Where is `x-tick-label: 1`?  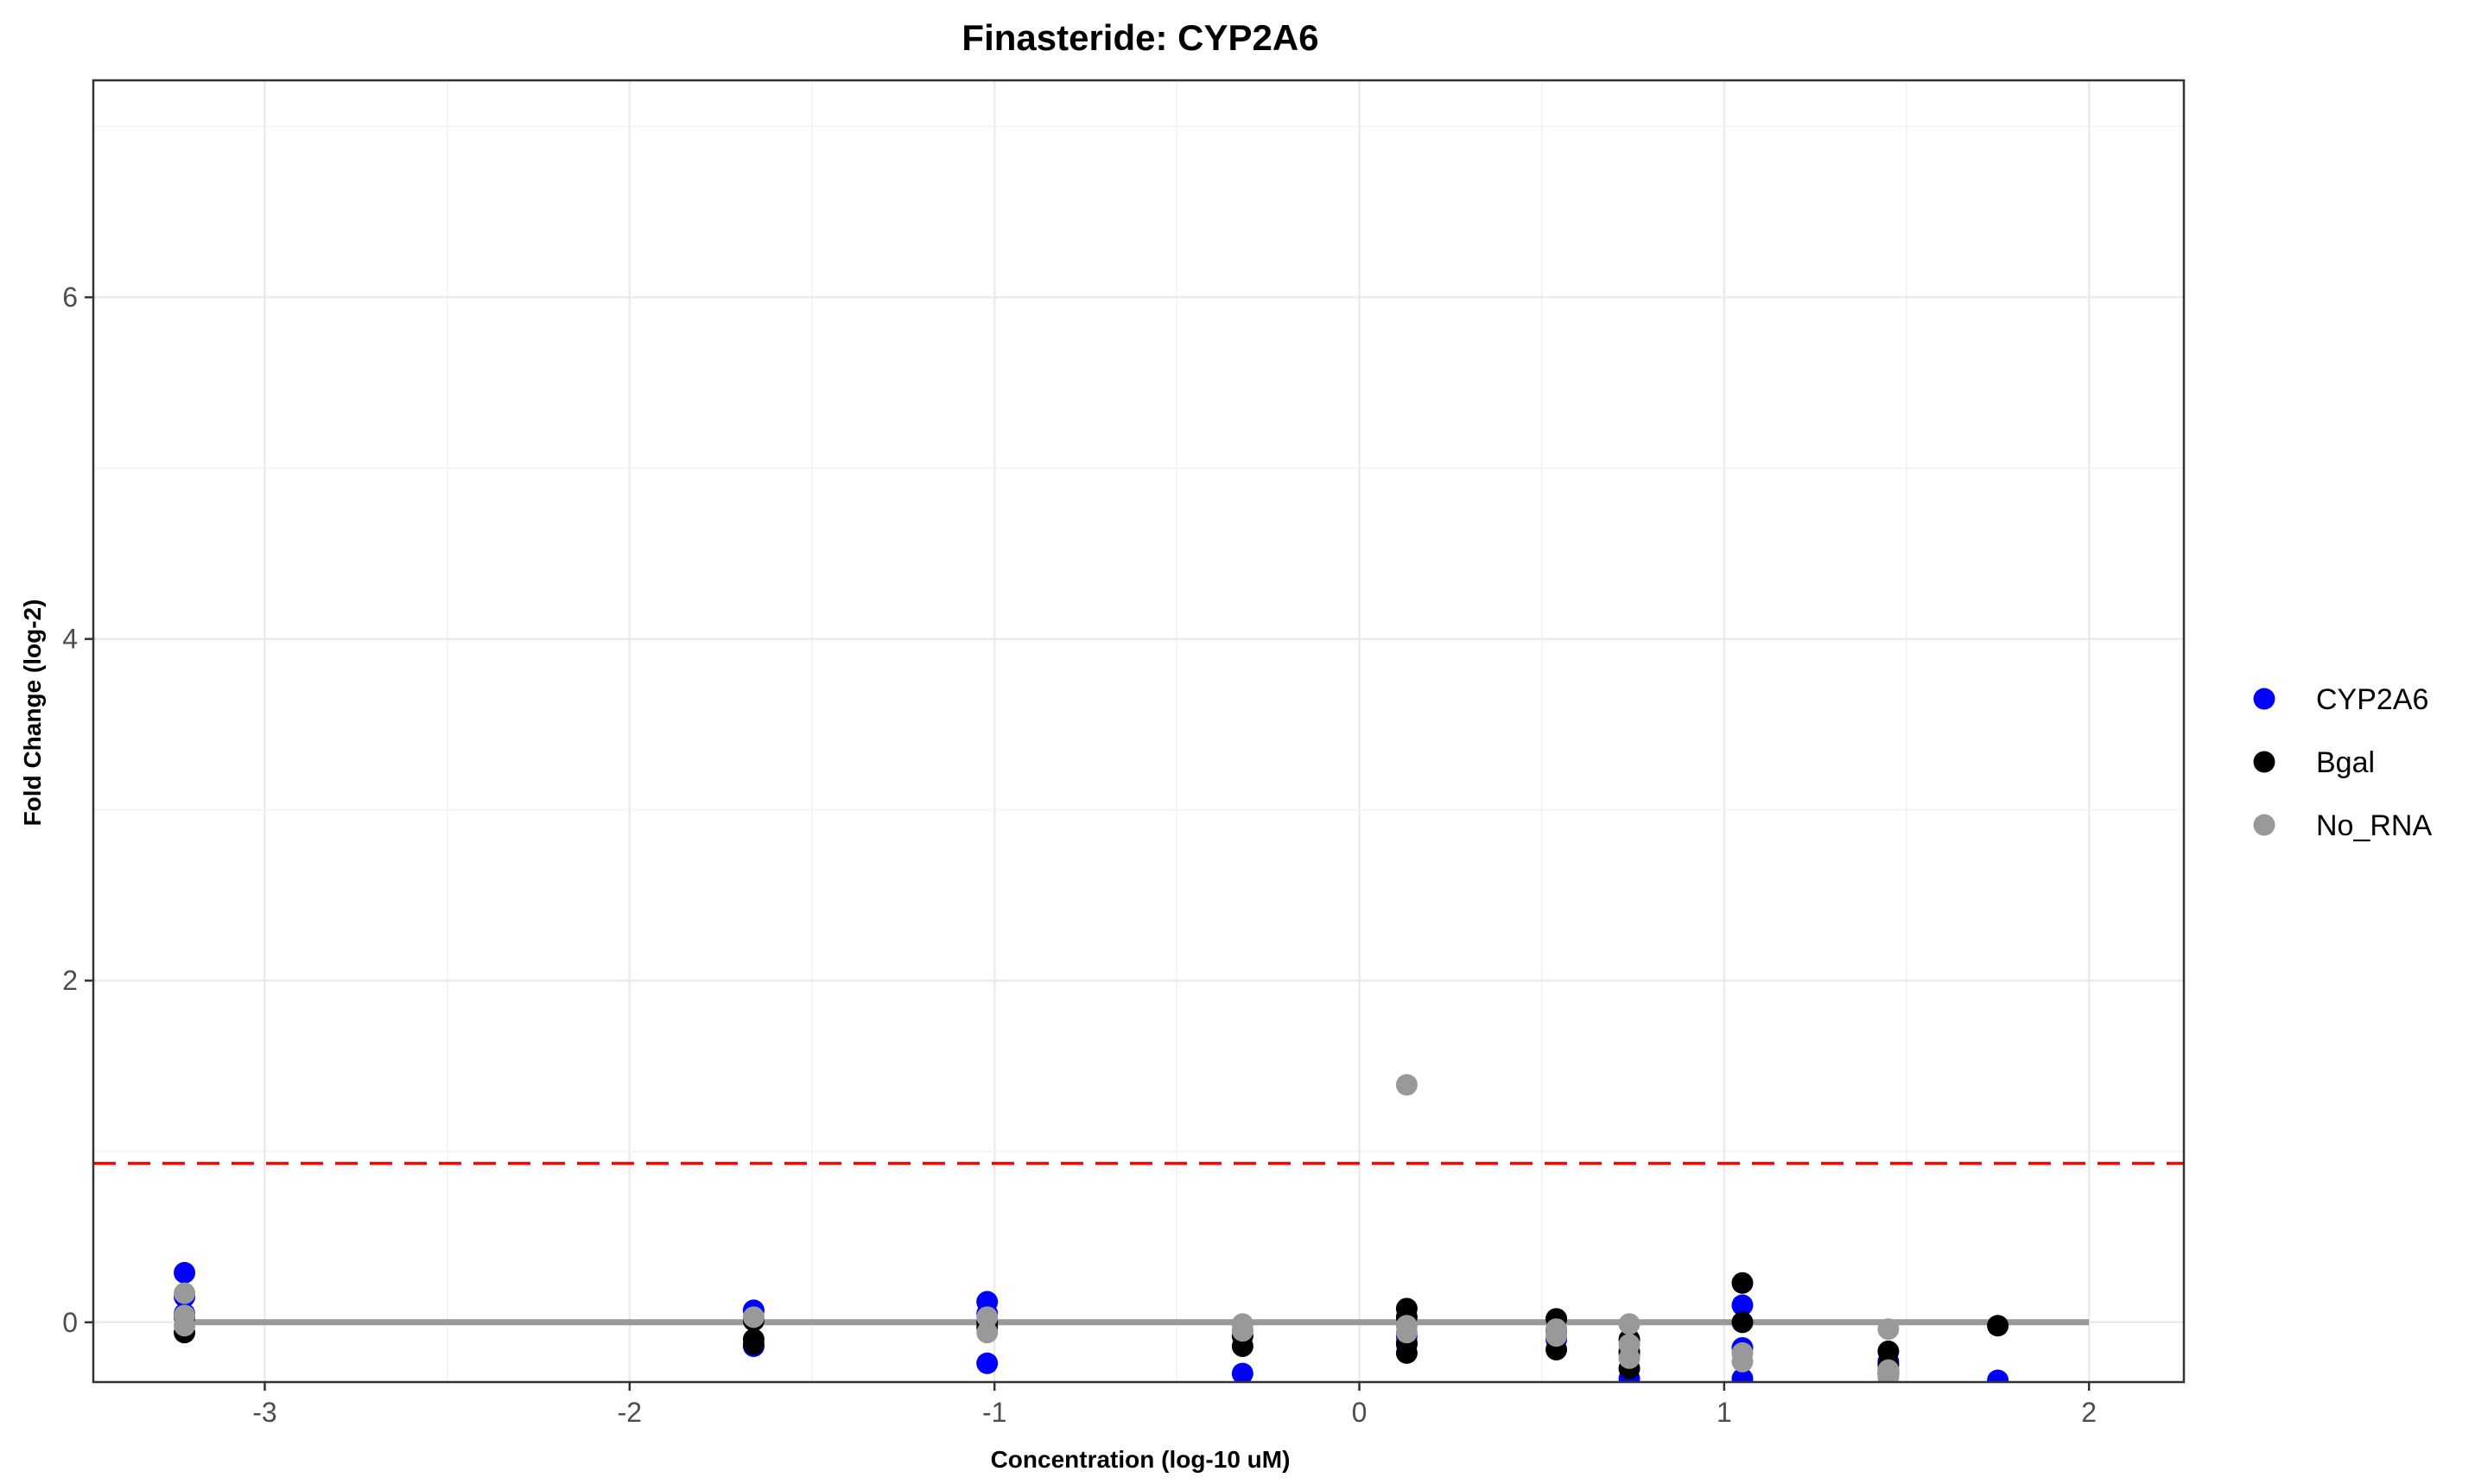
x-tick-label: 1 is located at coordinates (1724, 1412).